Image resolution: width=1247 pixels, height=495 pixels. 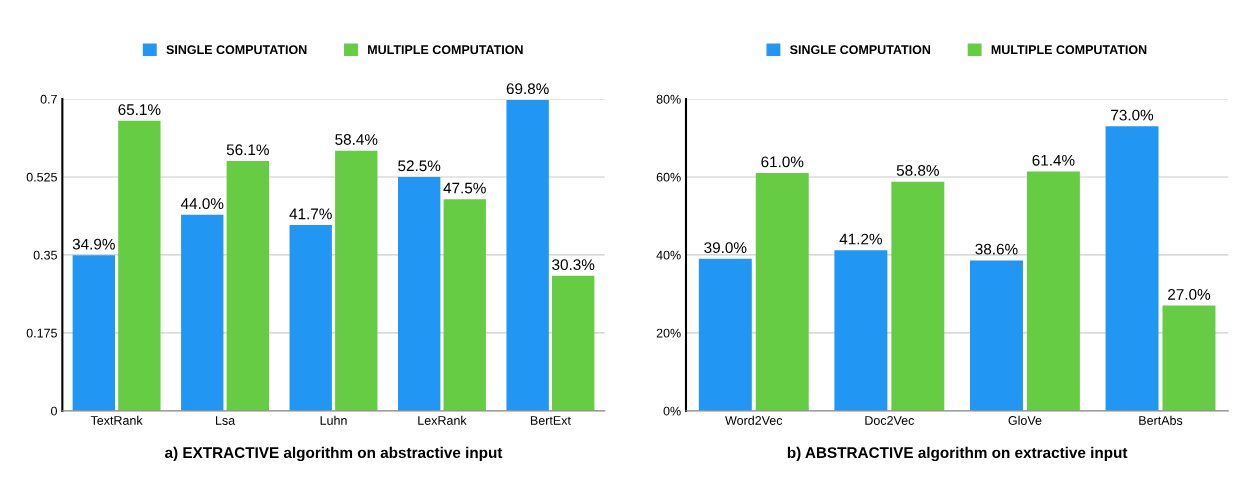 I want to click on data-label: 41.7%, so click(x=310, y=214).